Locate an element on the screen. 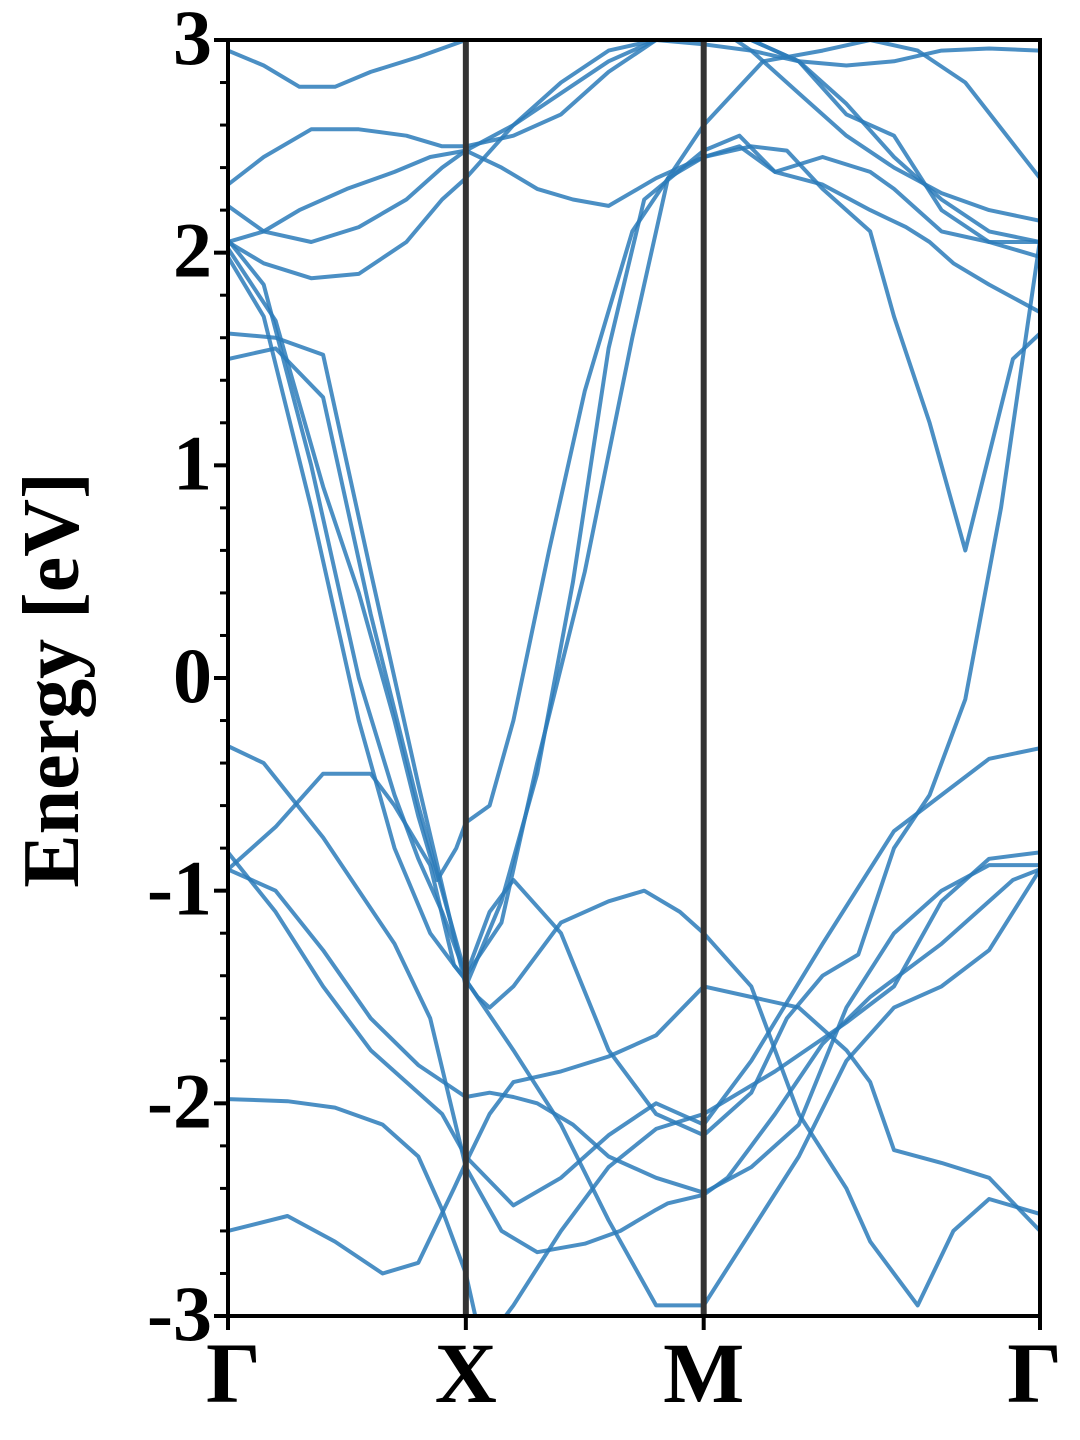 The width and height of the screenshot is (1080, 1440). y-tick-label: 2 is located at coordinates (192, 250).